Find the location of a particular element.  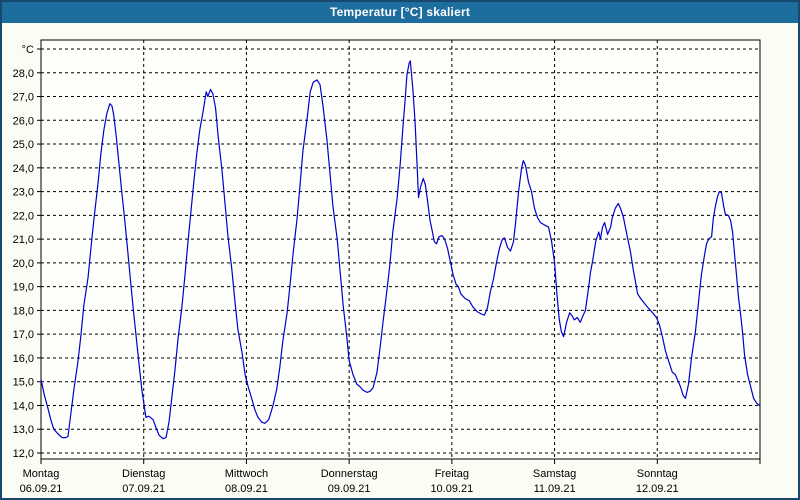

y-tick-label: 22,0 is located at coordinates (23, 216).